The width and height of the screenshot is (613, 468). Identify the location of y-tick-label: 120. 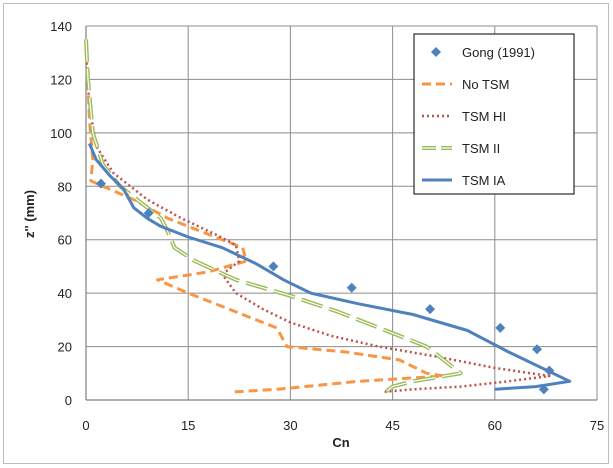
(61, 79).